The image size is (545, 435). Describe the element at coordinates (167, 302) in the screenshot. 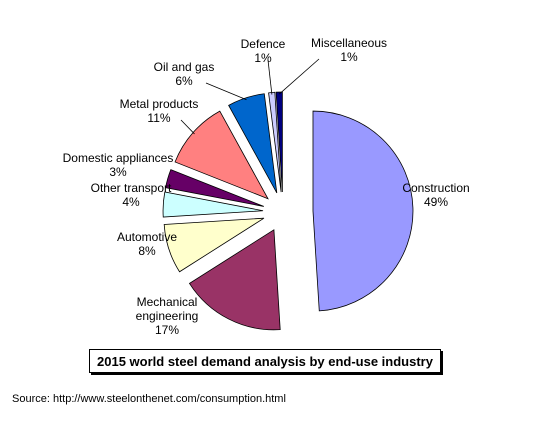

I see `slice-label: Mechanical` at that location.